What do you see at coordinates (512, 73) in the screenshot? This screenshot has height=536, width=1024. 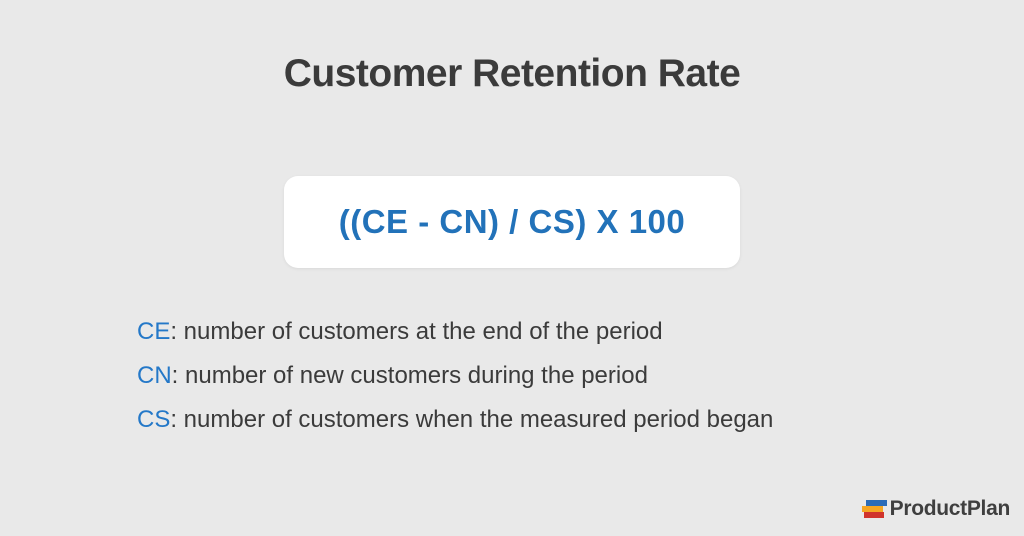 I see `page-title: Customer Retention Rate` at bounding box center [512, 73].